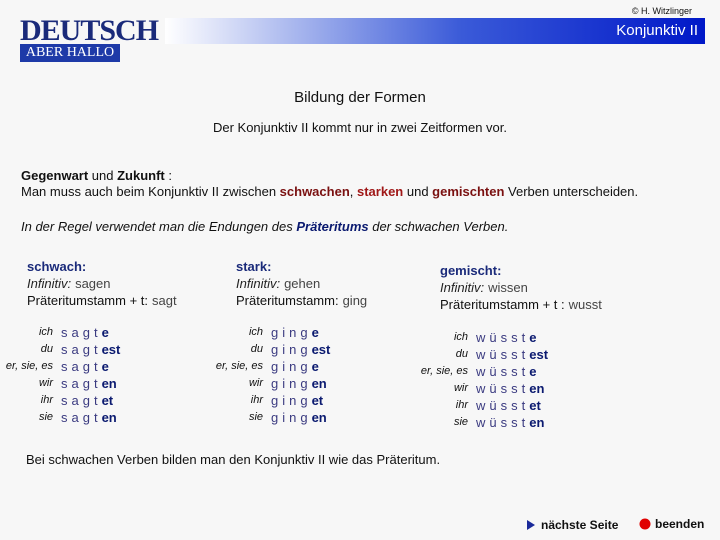 This screenshot has width=720, height=540. What do you see at coordinates (295, 332) in the screenshot?
I see `conjugated-form: ginge` at bounding box center [295, 332].